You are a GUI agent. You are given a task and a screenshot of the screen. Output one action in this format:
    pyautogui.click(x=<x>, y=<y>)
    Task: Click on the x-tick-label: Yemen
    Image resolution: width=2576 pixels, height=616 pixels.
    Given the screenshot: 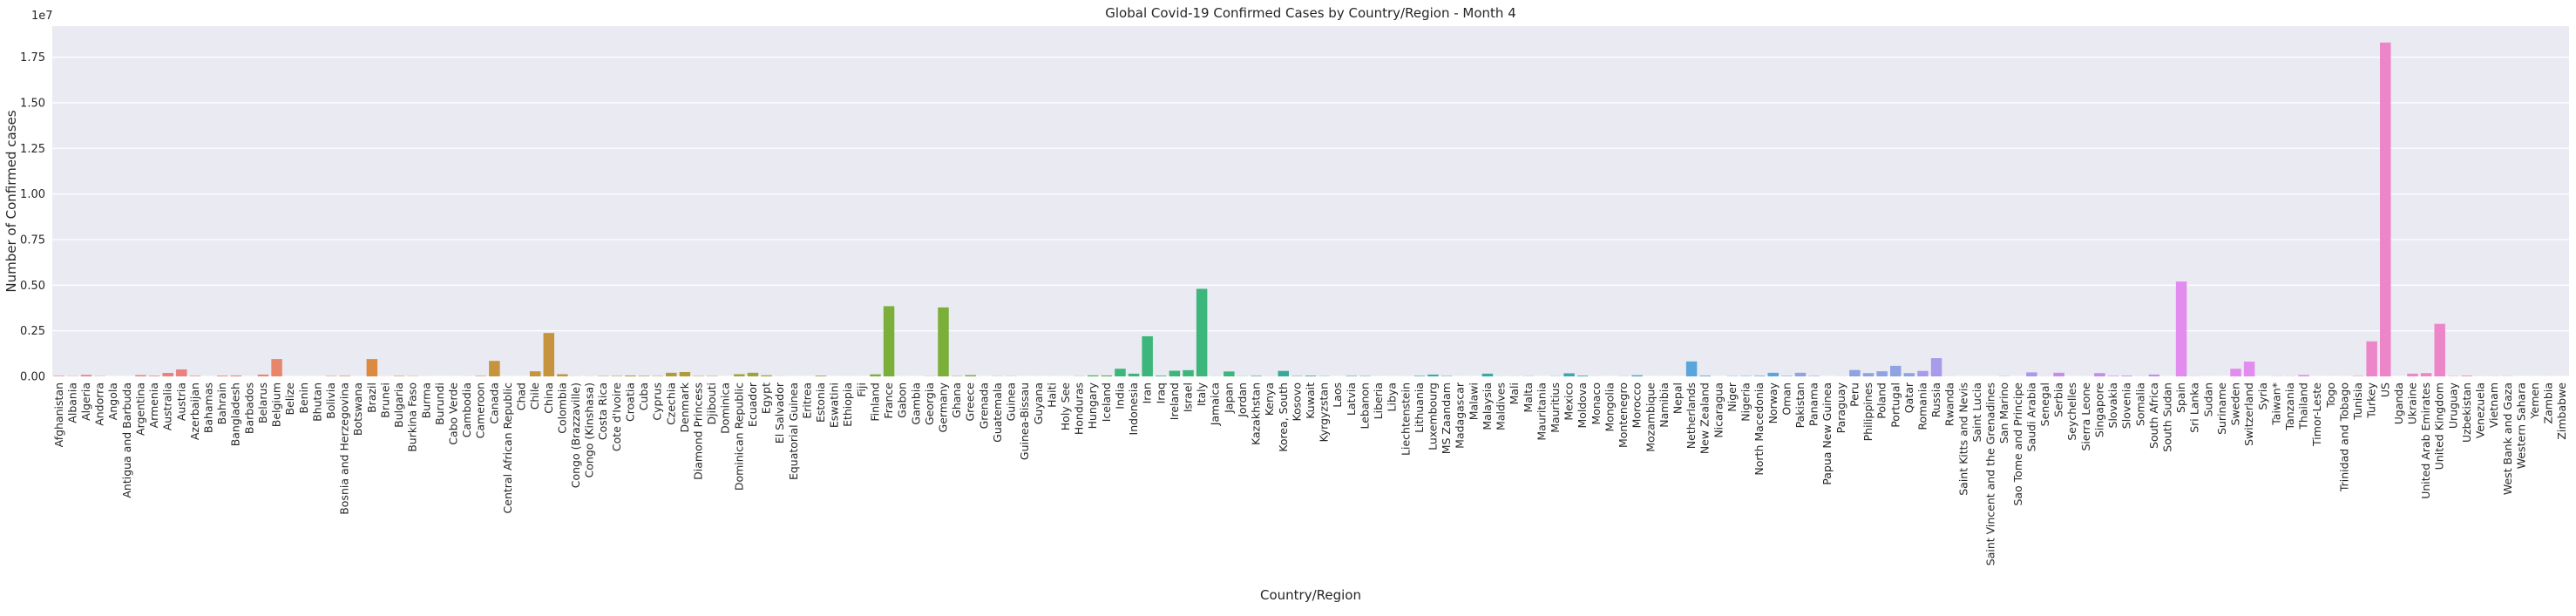 What is the action you would take?
    pyautogui.click(x=2534, y=400)
    